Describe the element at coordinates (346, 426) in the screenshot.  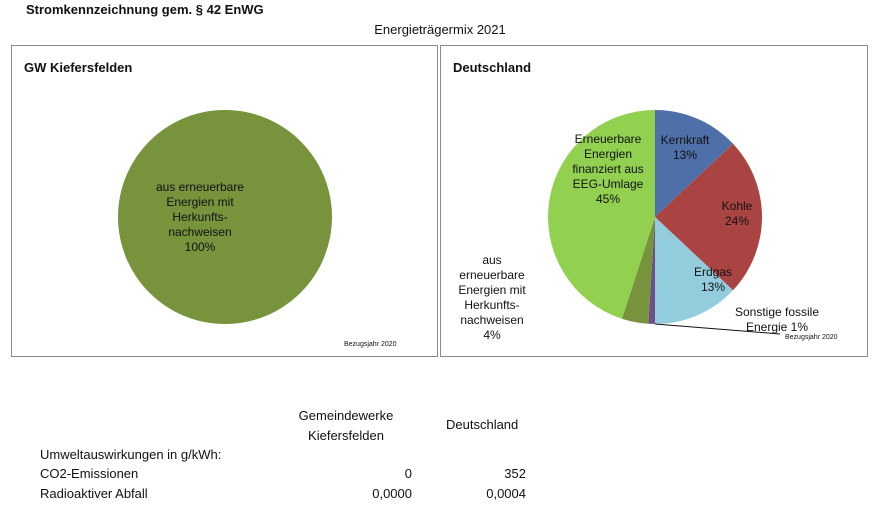
I see `column-header-gw: Gemeindewerke Kiefersfelden` at that location.